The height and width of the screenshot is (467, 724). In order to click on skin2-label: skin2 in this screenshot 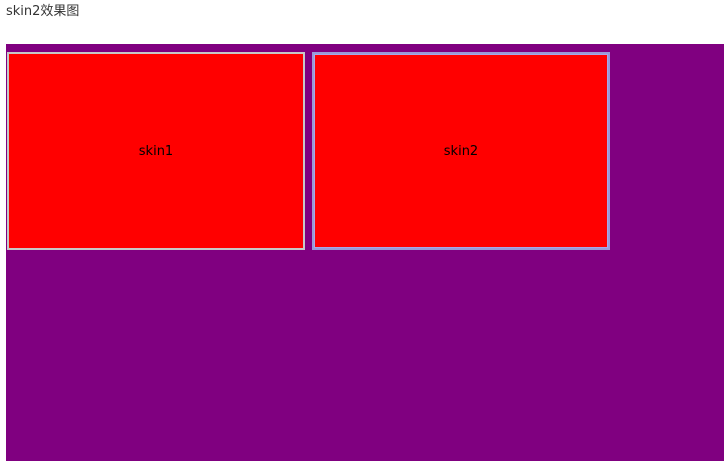, I will do `click(461, 151)`.